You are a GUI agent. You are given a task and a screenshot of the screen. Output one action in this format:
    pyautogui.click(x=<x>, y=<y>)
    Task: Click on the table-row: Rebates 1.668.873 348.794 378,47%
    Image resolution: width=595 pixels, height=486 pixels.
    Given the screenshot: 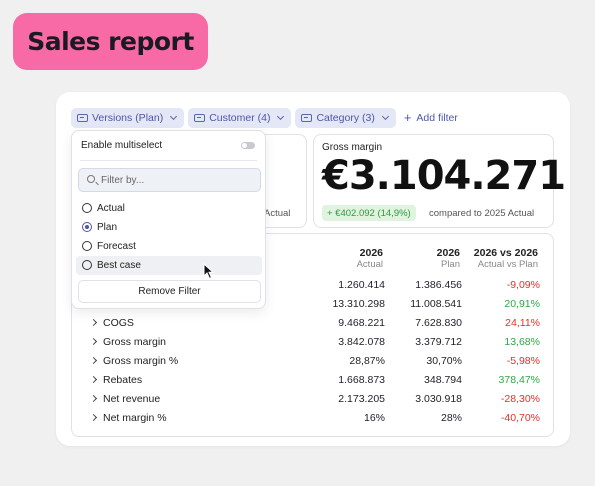 What is the action you would take?
    pyautogui.click(x=313, y=380)
    